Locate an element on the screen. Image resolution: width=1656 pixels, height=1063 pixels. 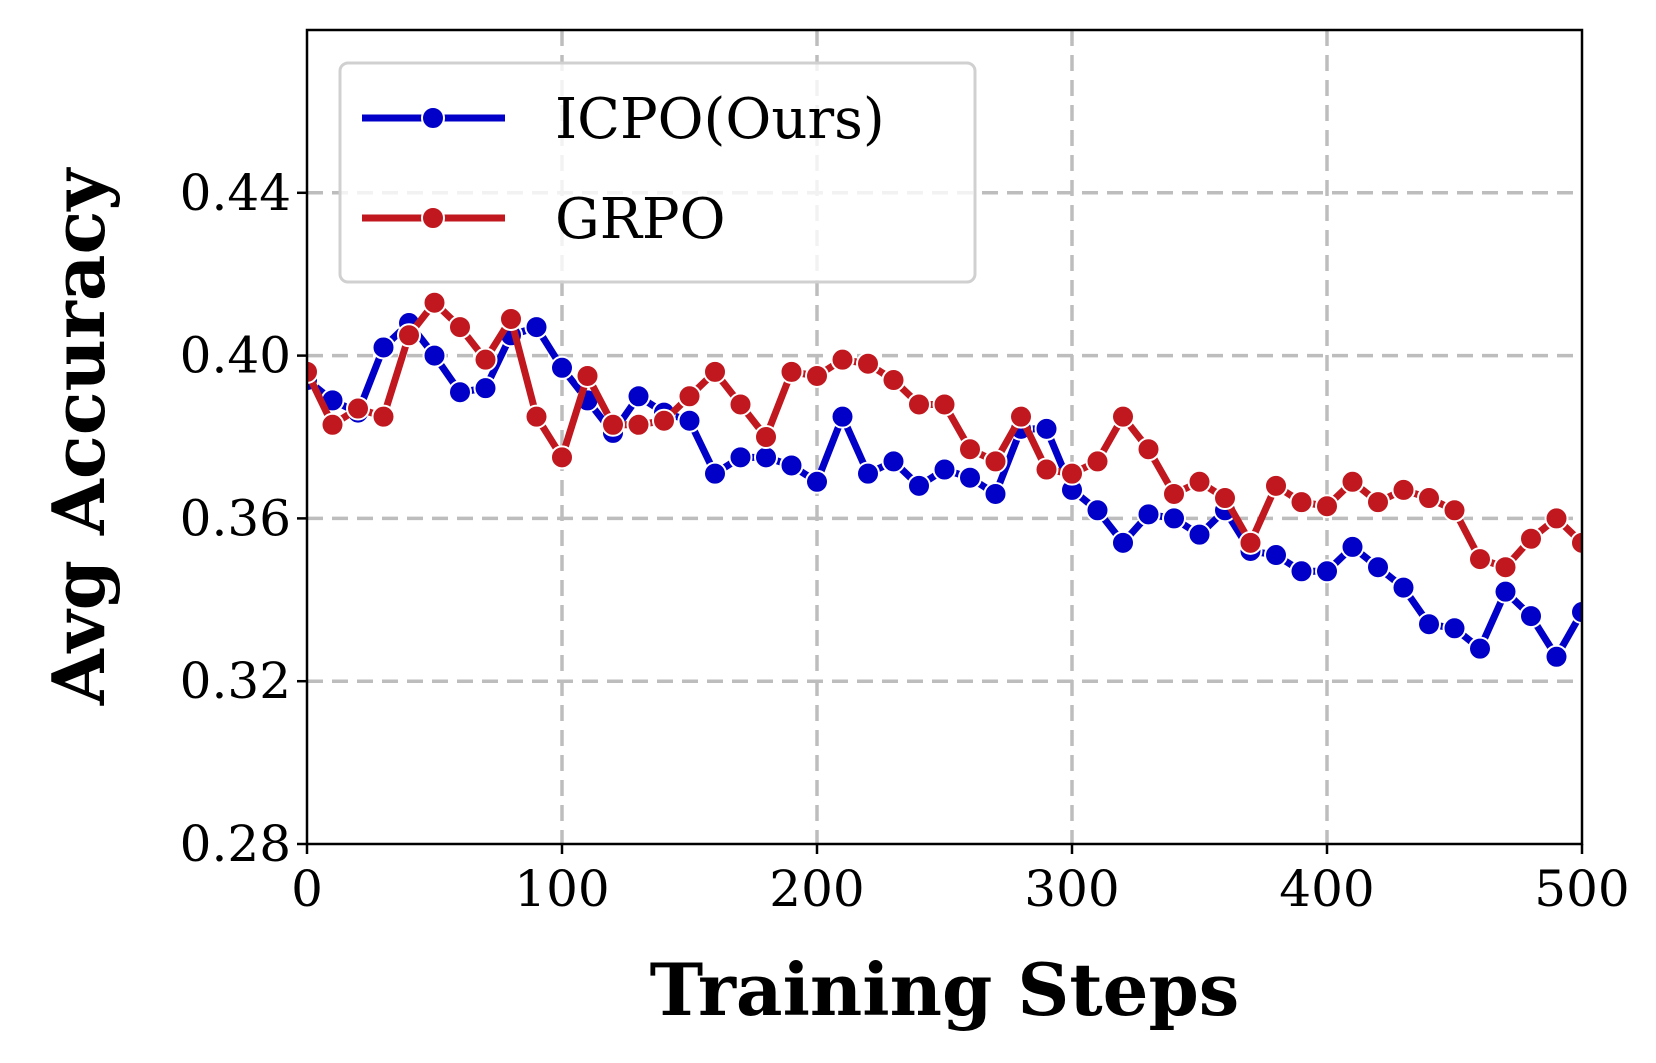
x-tick-label: 300 is located at coordinates (1071, 889).